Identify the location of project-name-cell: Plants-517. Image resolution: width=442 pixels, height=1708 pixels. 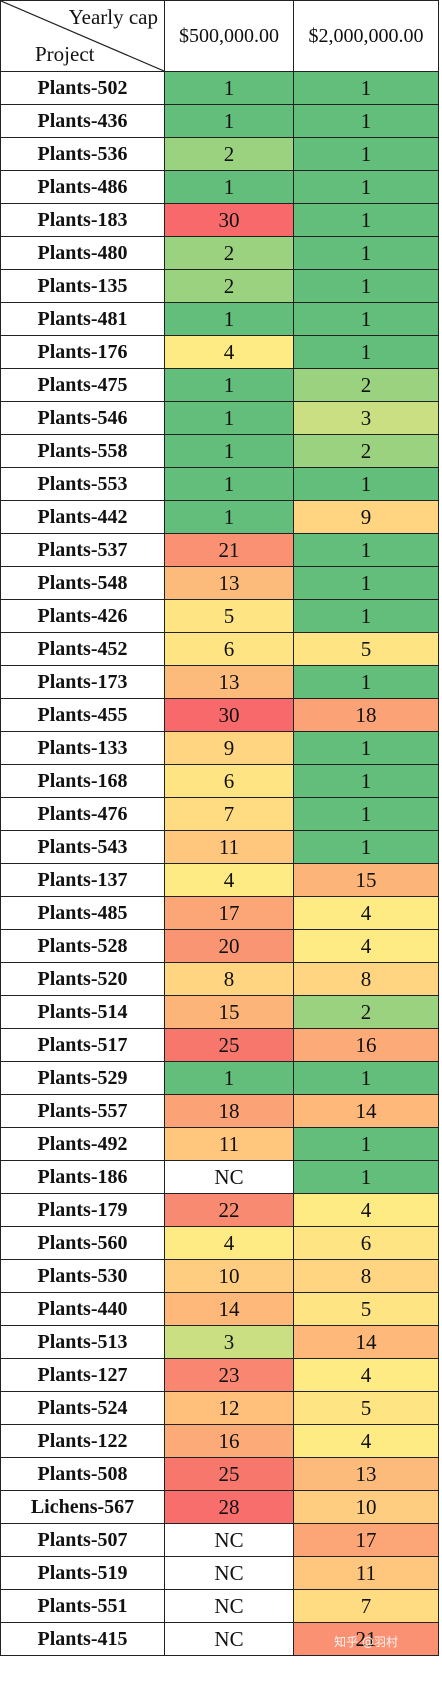
(82, 1045).